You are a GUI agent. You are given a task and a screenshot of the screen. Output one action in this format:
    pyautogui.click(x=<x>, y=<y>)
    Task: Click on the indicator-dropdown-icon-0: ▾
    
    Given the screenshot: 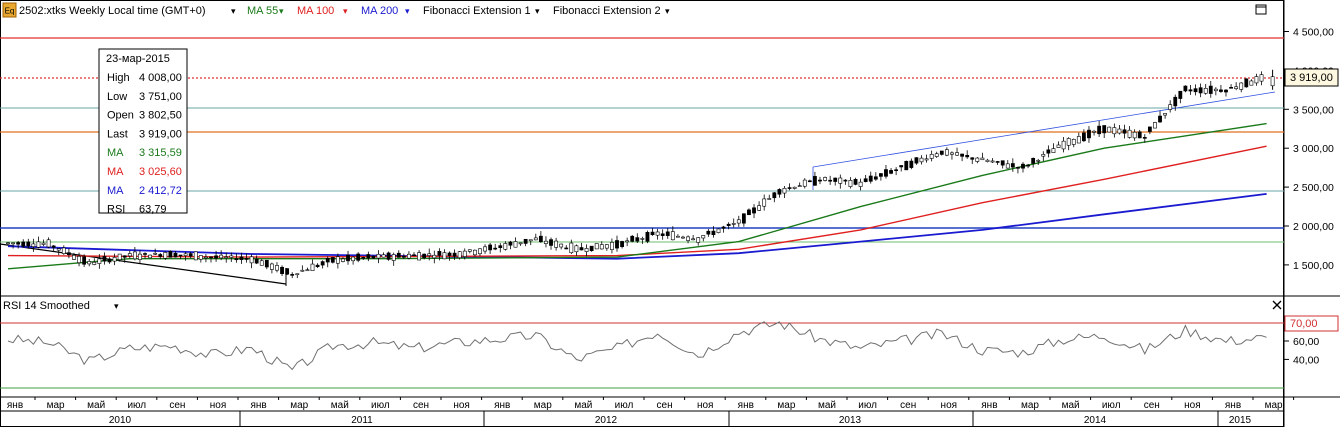 What is the action you would take?
    pyautogui.click(x=281, y=11)
    